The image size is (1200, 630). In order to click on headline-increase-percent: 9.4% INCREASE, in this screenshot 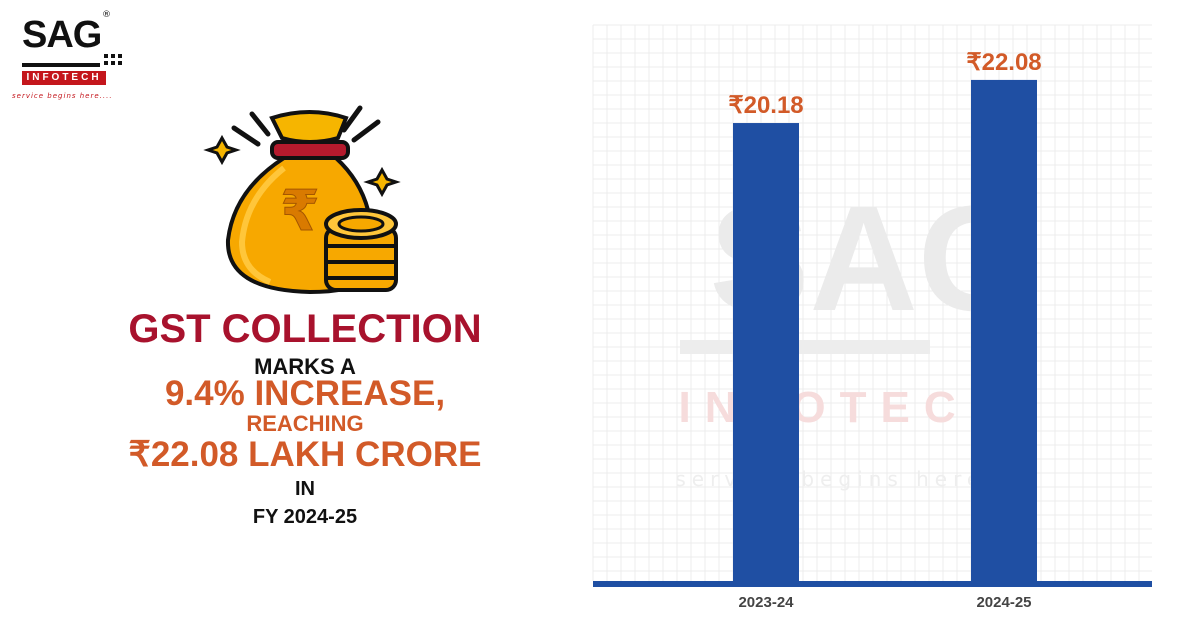, I will do `click(305, 393)`.